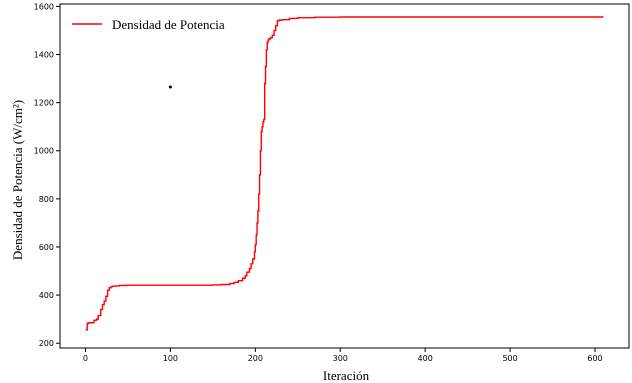  Describe the element at coordinates (340, 358) in the screenshot. I see `x-tick-label: 300` at that location.